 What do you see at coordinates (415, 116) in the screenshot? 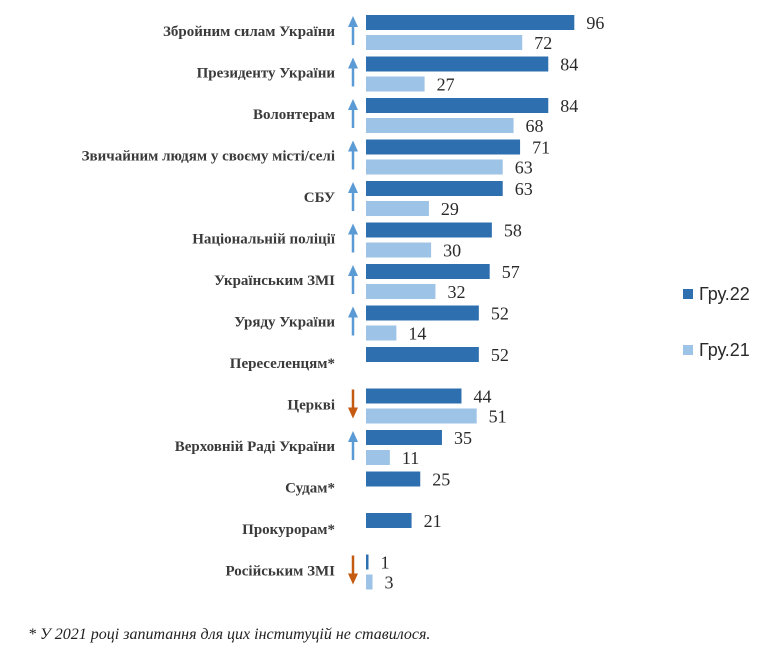
I see `chart-row: Волонтерам 84 68` at bounding box center [415, 116].